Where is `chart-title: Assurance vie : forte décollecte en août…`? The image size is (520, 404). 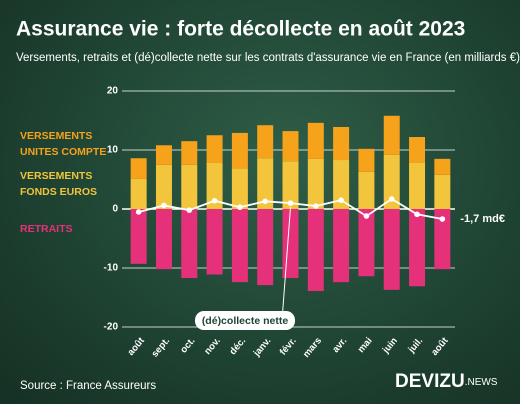
chart-title: Assurance vie : forte décollecte en août… is located at coordinates (240, 29).